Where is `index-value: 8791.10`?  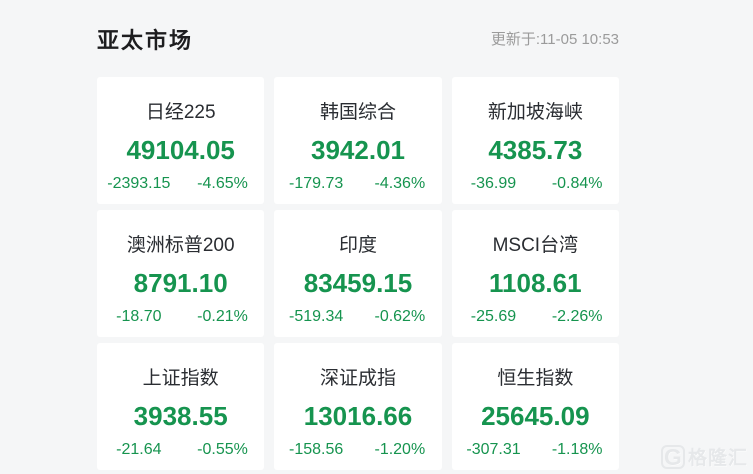 index-value: 8791.10 is located at coordinates (180, 283).